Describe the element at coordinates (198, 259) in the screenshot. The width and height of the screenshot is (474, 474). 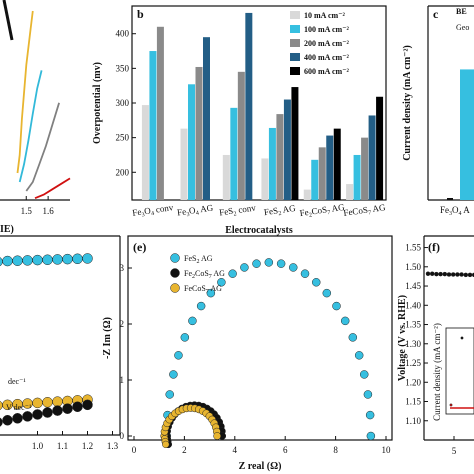
I see `legend-label-e: FeS2 AG` at that location.